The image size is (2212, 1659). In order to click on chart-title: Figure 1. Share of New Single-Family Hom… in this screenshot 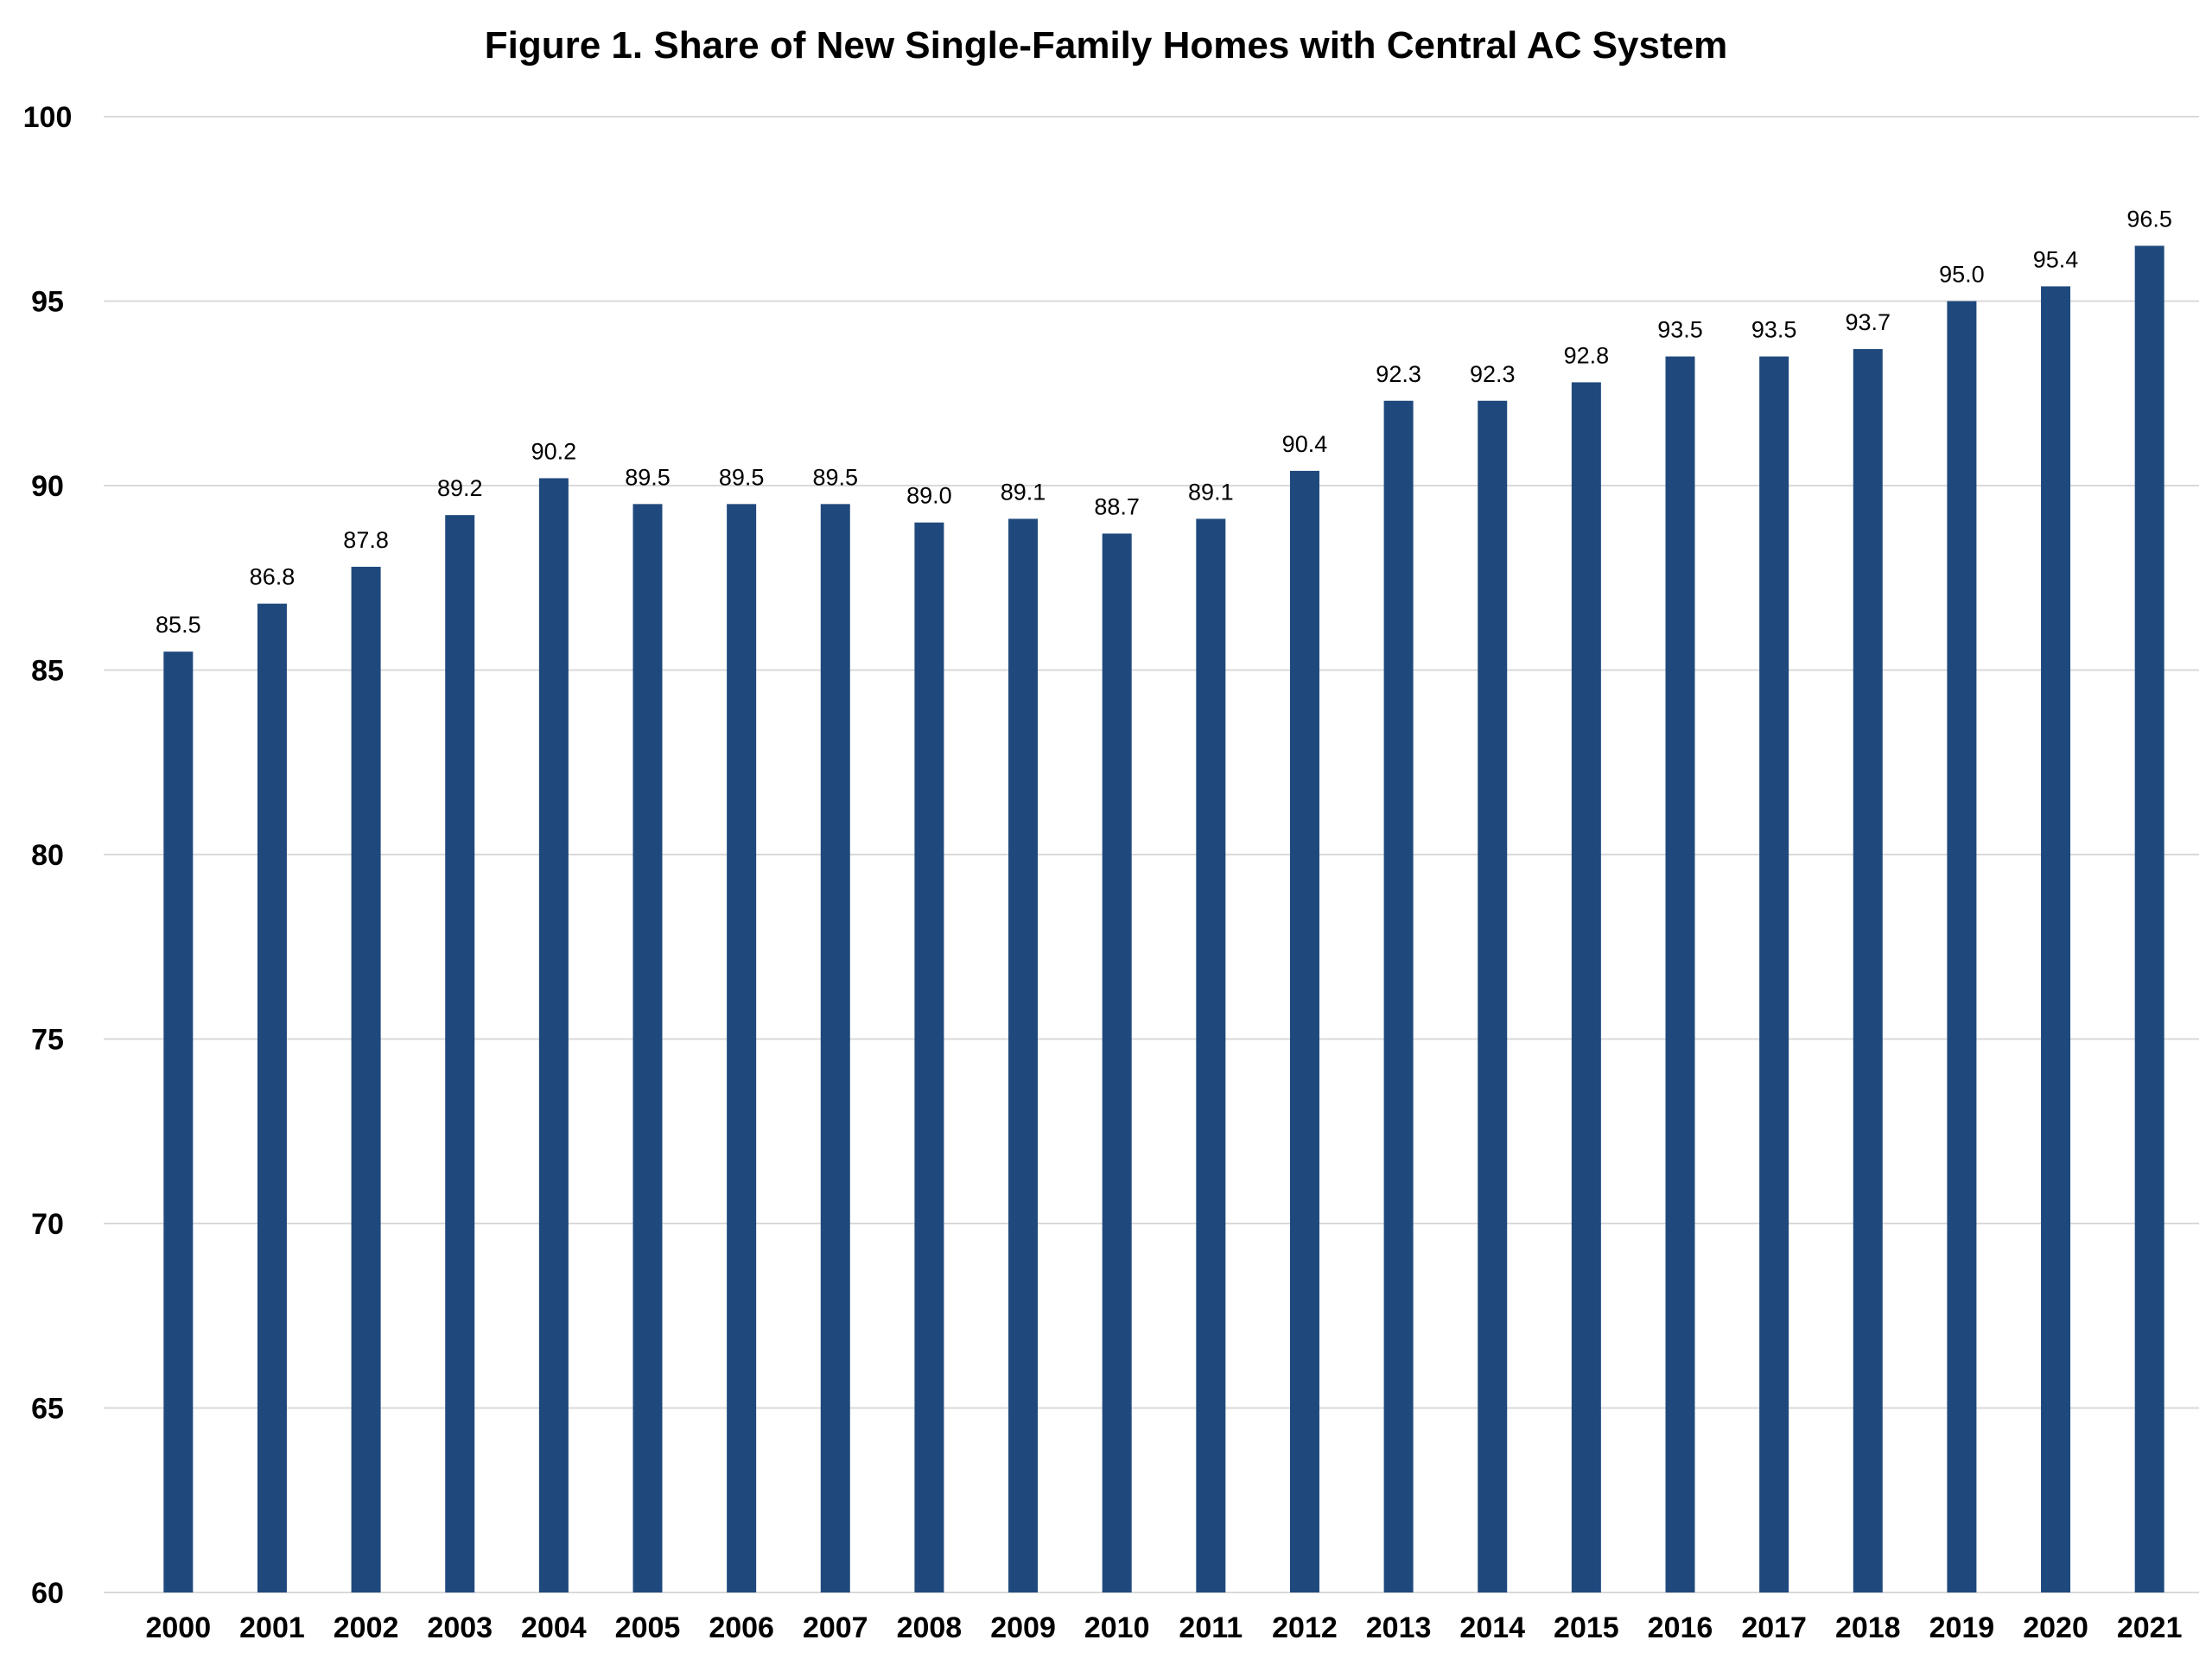, I will do `click(1106, 45)`.